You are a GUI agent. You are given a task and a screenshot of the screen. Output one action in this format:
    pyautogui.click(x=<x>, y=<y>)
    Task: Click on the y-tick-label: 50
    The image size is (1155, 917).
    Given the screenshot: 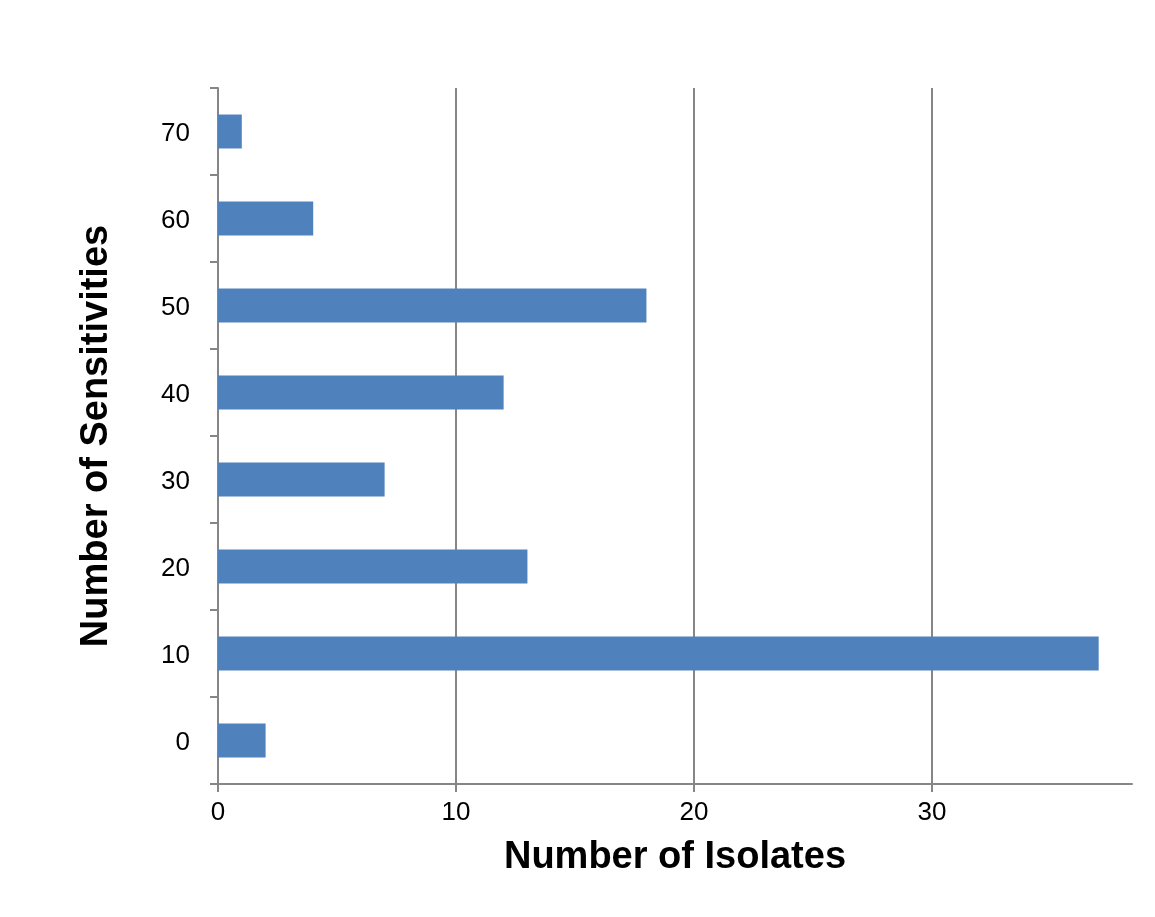 What is the action you would take?
    pyautogui.click(x=175, y=305)
    